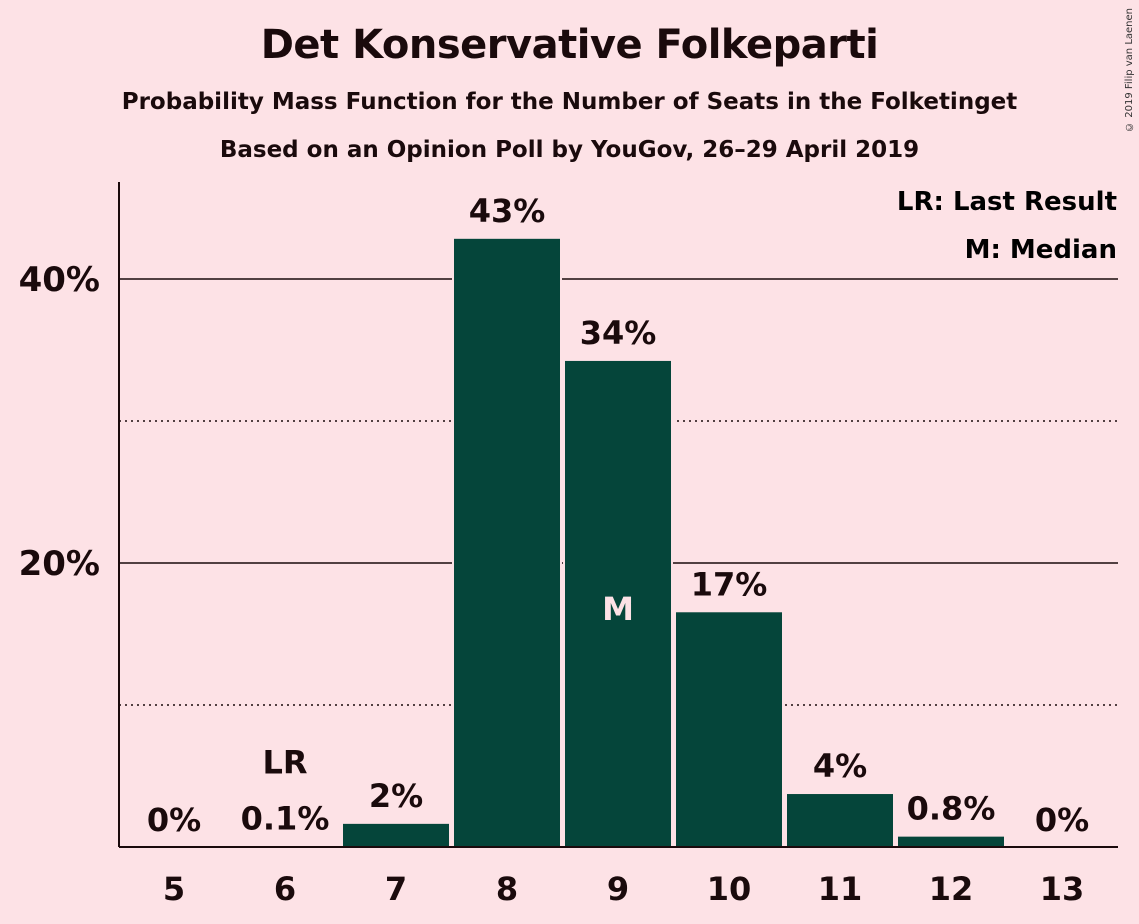 The image size is (1139, 924). Describe the element at coordinates (729, 584) in the screenshot. I see `bar-value-label-10: 17%` at that location.